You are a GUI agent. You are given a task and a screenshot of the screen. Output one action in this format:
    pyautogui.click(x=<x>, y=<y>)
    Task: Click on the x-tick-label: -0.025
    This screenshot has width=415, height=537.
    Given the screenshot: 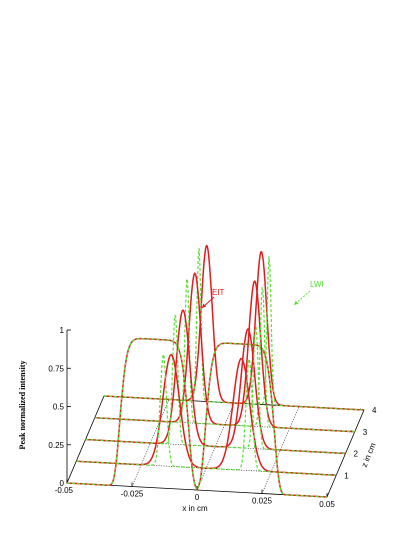 What is the action you would take?
    pyautogui.click(x=132, y=494)
    